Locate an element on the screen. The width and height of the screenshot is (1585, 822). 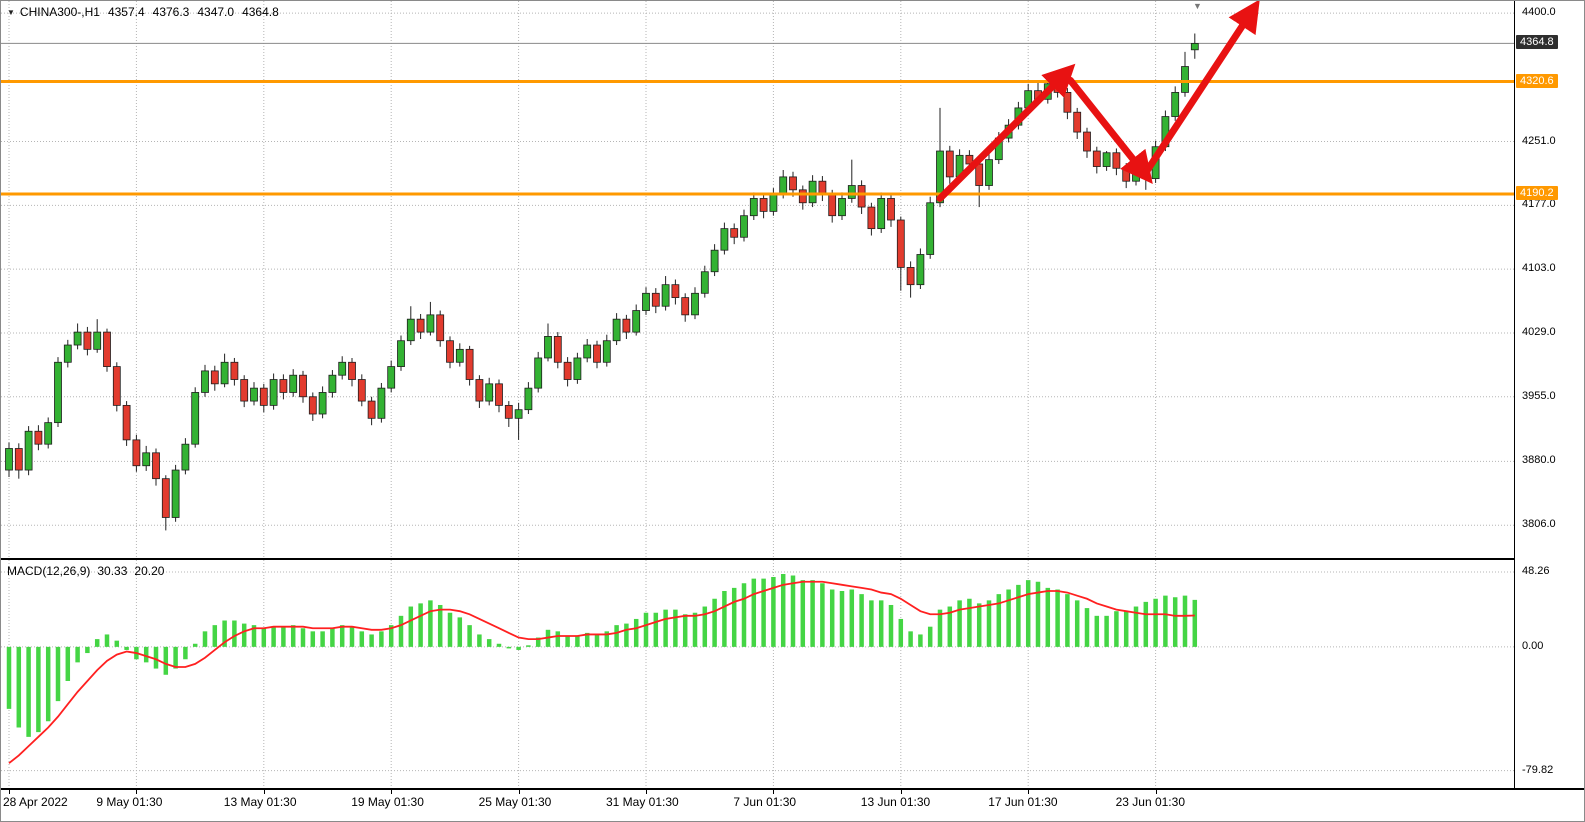
symbol-dropdown-icon: ▼ is located at coordinates (11, 12).